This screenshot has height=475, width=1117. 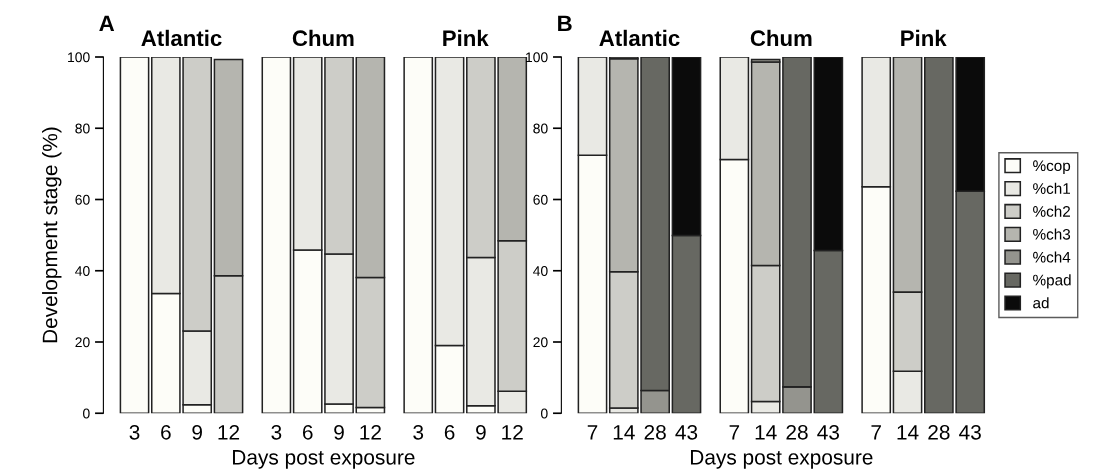 What do you see at coordinates (565, 23) in the screenshot?
I see `text: B` at bounding box center [565, 23].